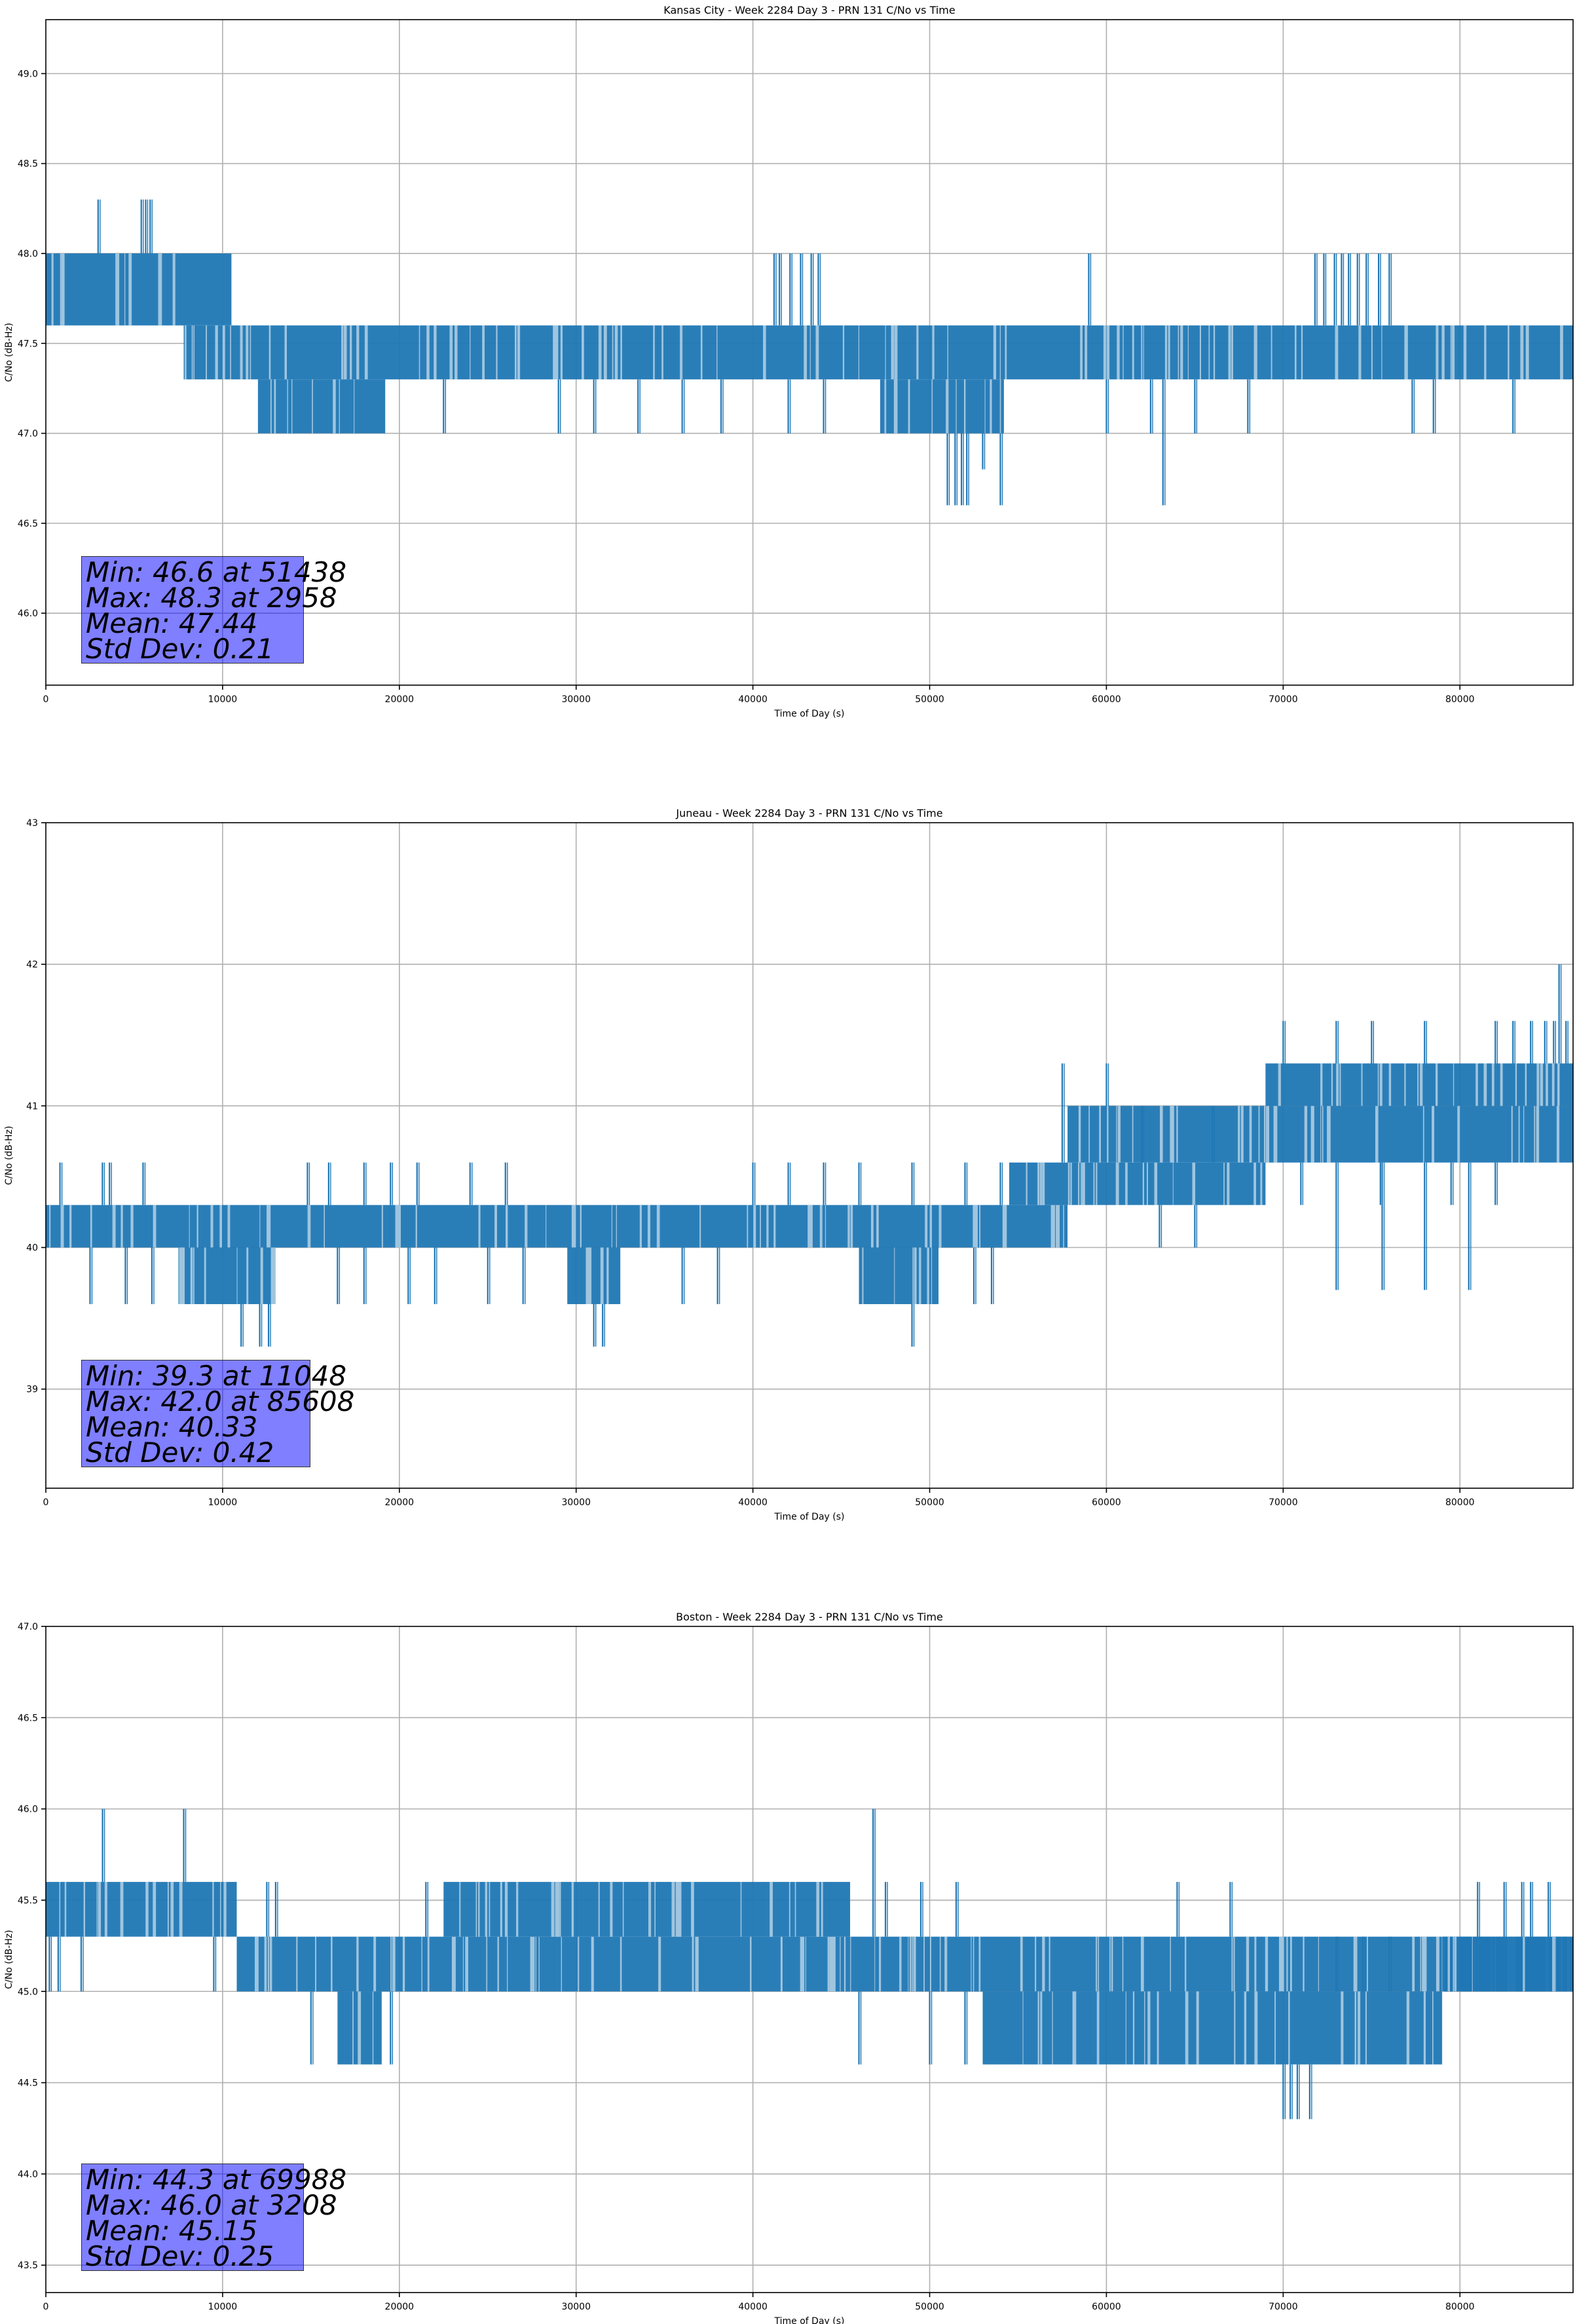 The width and height of the screenshot is (1577, 2324). Describe the element at coordinates (172, 2231) in the screenshot. I see `stats-mean: Mean: 45.15` at that location.